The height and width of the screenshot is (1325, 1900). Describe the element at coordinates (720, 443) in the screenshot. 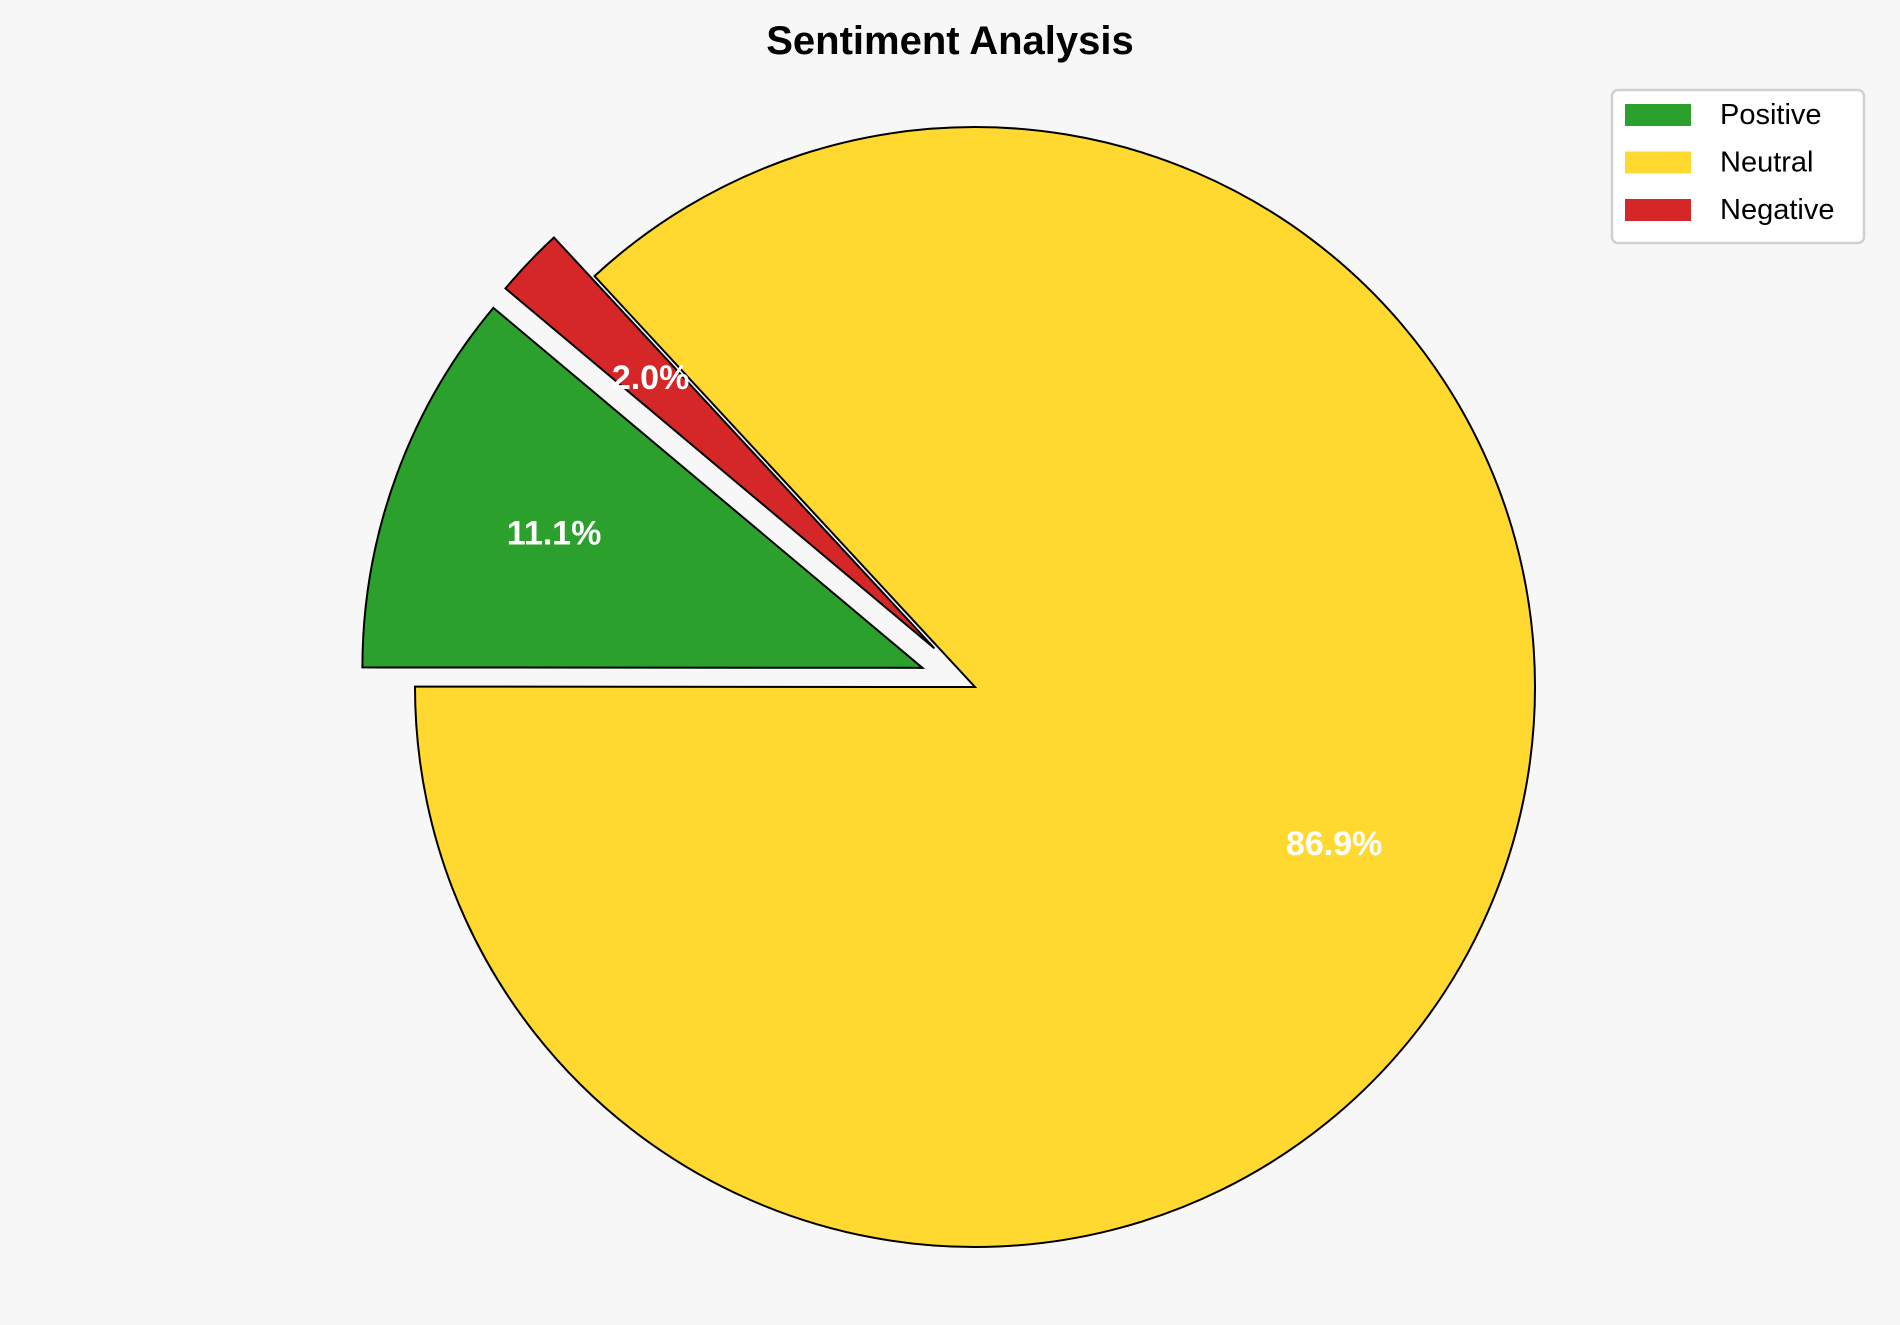

I see `pie-slice-negative` at that location.